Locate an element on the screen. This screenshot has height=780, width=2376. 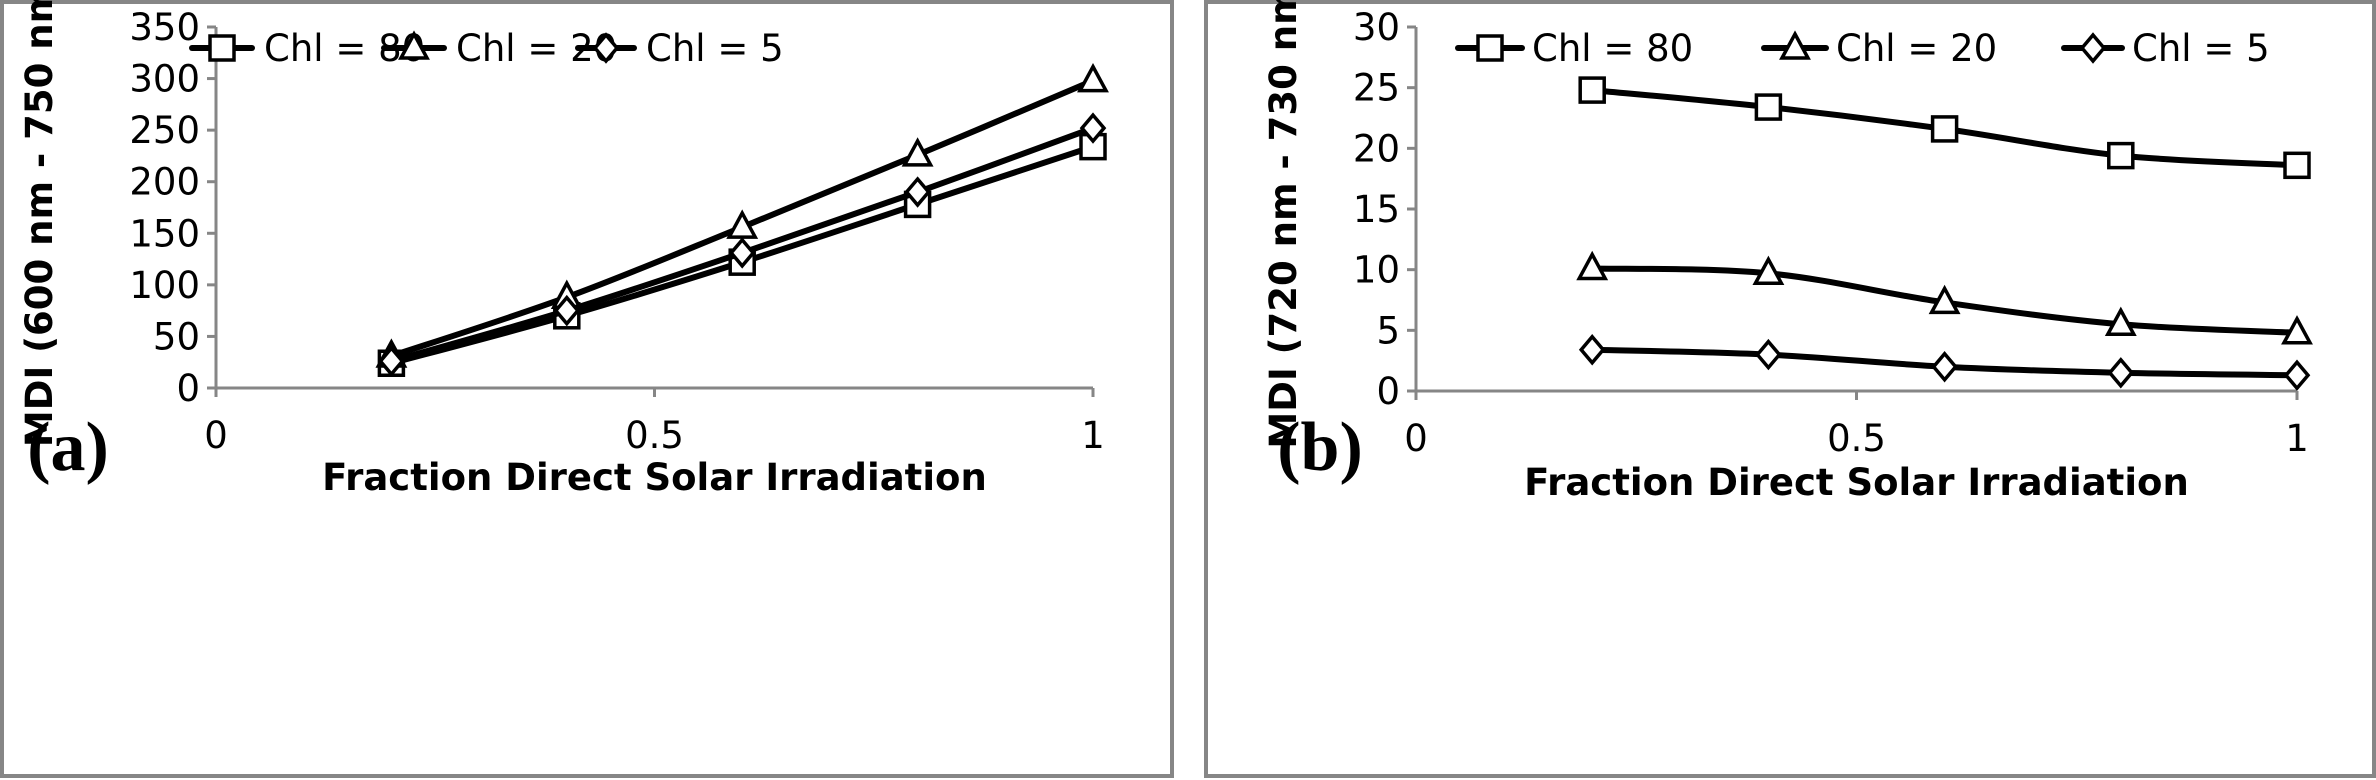
panel-letter: b is located at coordinates (1320, 447).